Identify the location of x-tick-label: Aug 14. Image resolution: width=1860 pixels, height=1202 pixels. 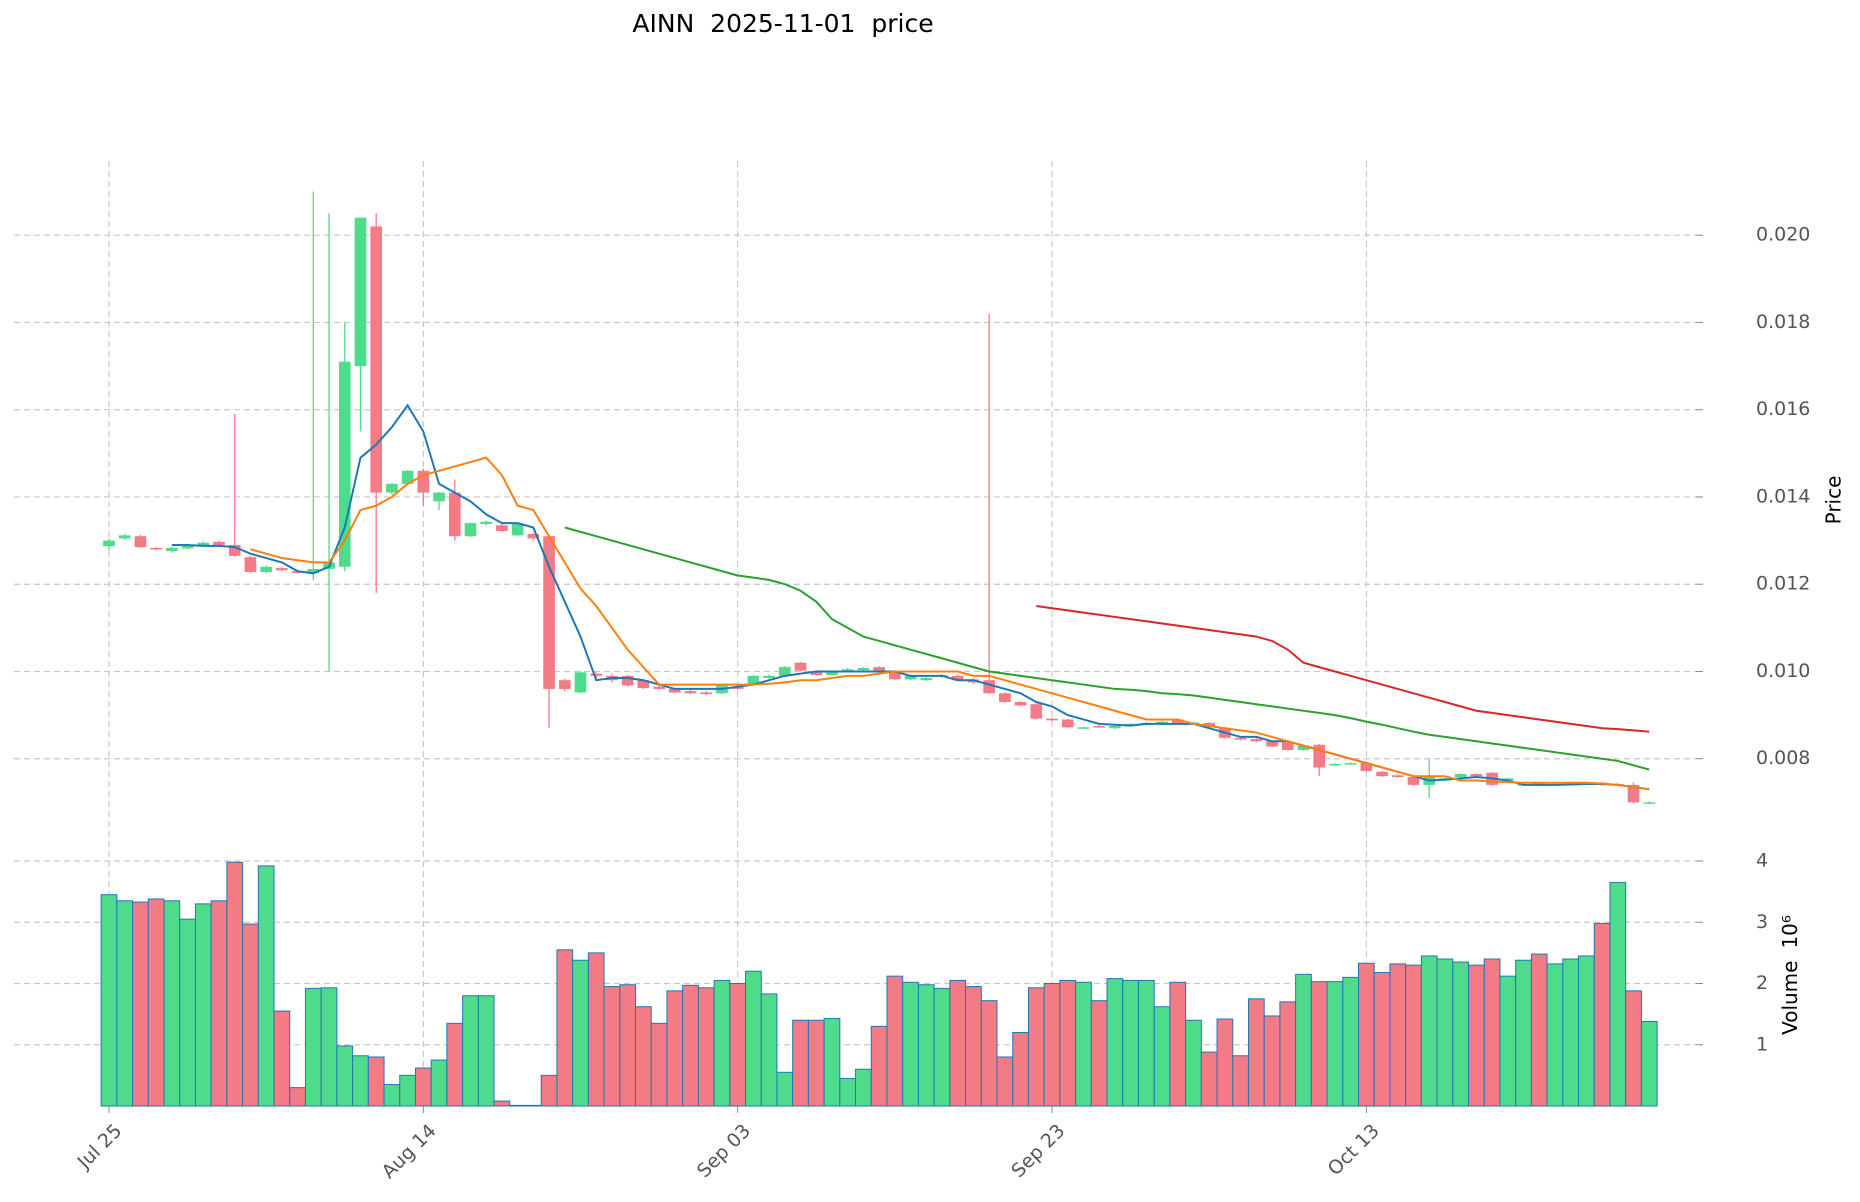
(409, 1151).